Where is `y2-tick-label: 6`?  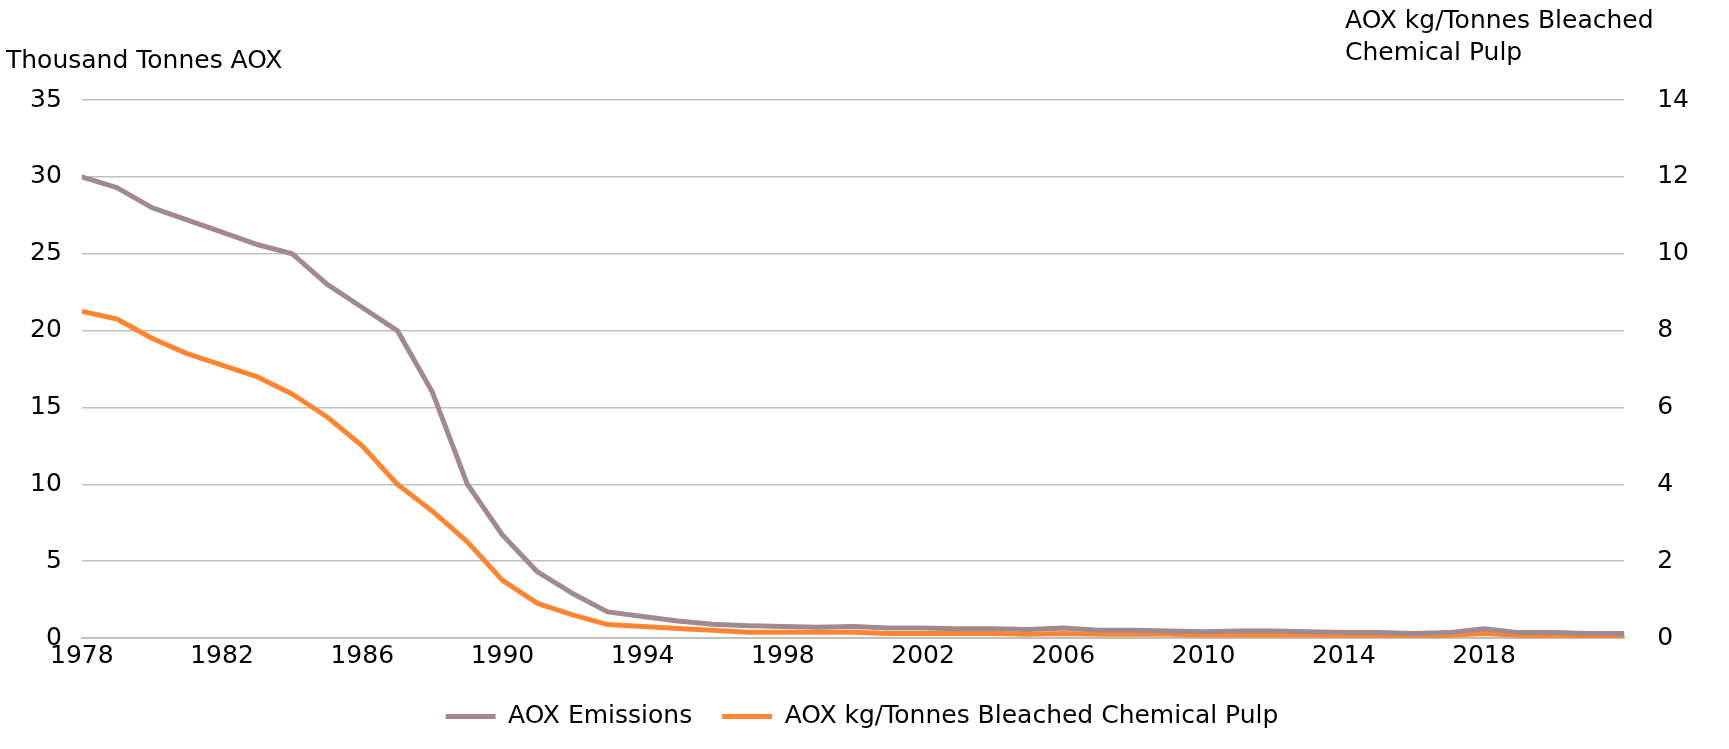 y2-tick-label: 6 is located at coordinates (1665, 405).